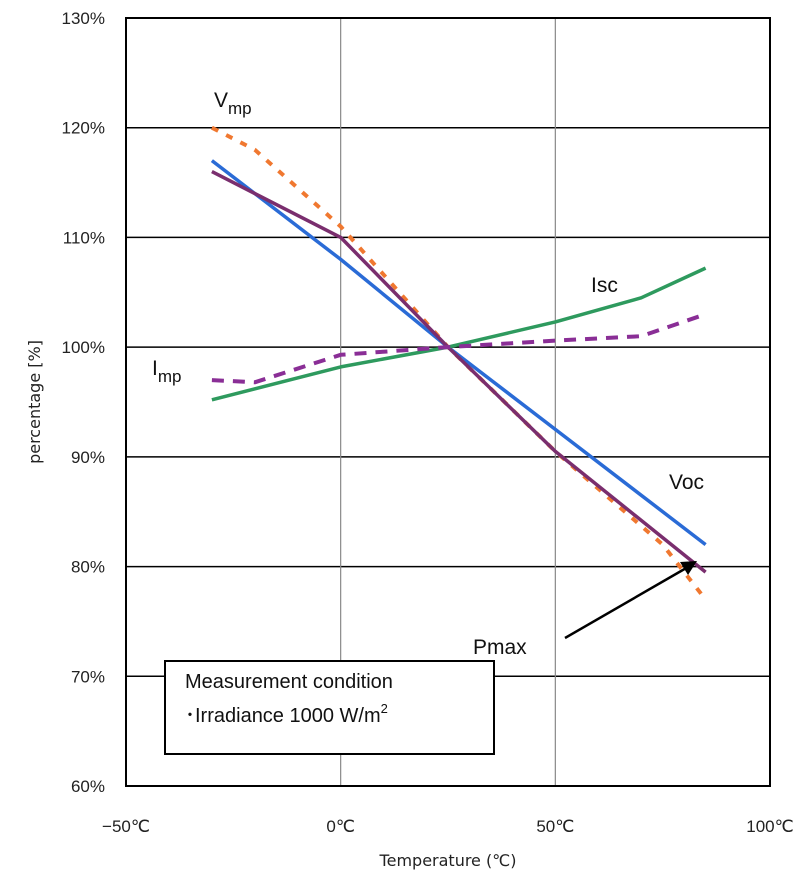 The width and height of the screenshot is (806, 874). I want to click on y-tick-label: 60%, so click(88, 786).